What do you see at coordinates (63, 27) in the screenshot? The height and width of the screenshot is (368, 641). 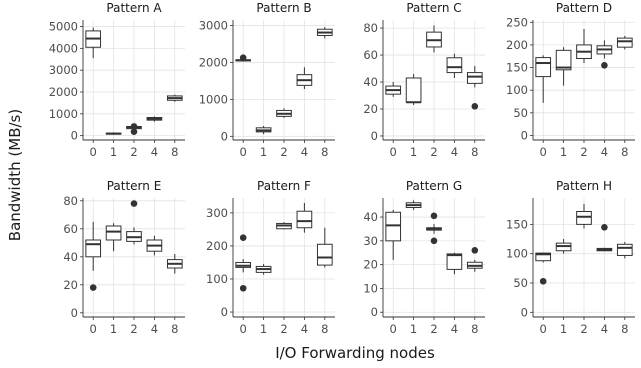 I see `y-tick-label: 5000` at bounding box center [63, 27].